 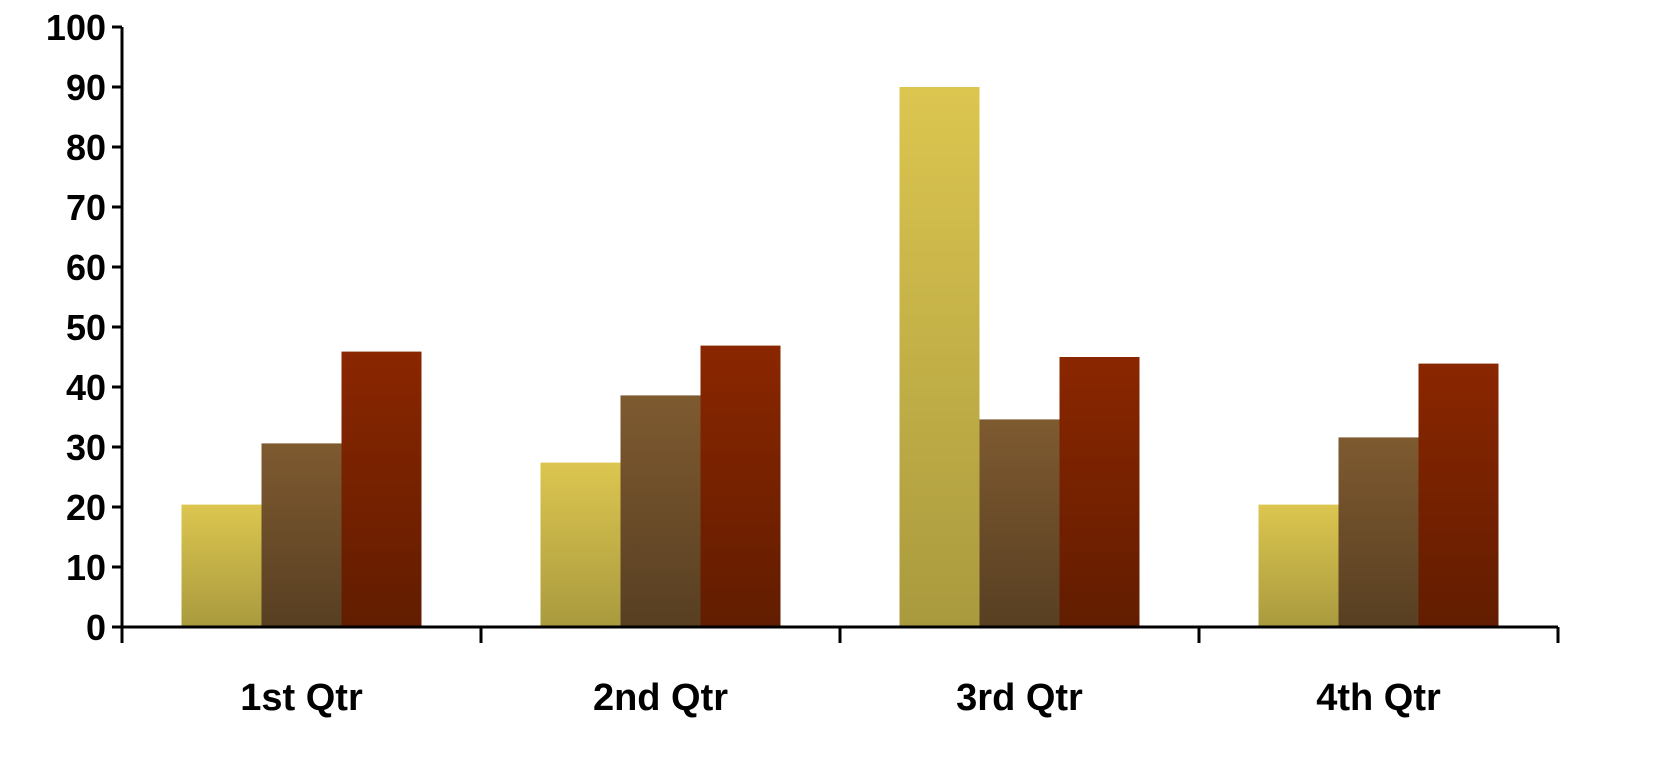 What do you see at coordinates (76, 27) in the screenshot?
I see `y-tick-label: 100` at bounding box center [76, 27].